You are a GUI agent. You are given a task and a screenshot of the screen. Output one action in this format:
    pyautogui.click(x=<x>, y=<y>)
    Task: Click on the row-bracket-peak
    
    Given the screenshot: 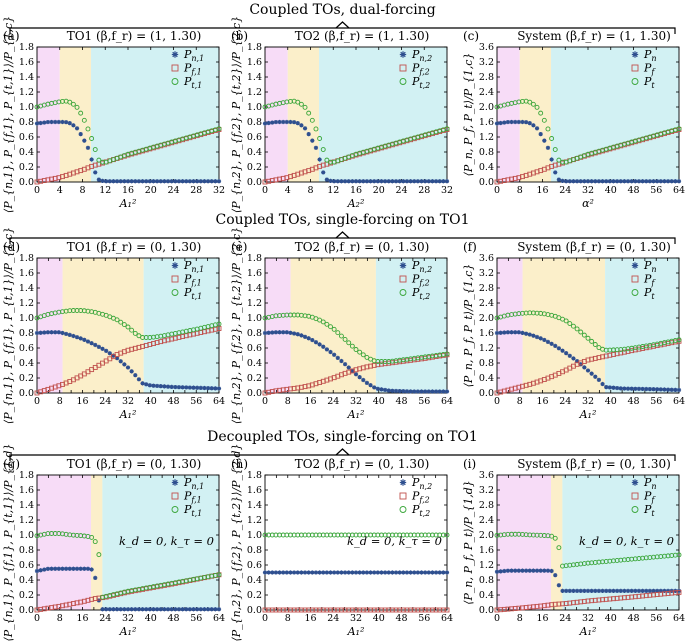 What is the action you would take?
    pyautogui.click(x=342, y=452)
    